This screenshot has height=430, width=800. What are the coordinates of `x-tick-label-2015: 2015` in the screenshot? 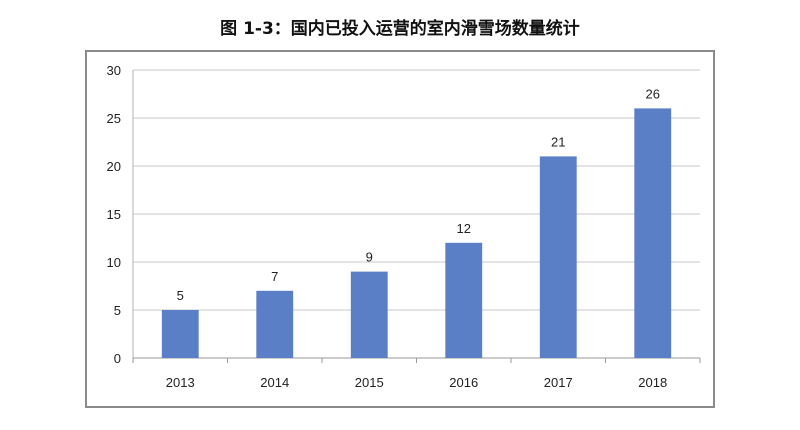 It's located at (369, 382).